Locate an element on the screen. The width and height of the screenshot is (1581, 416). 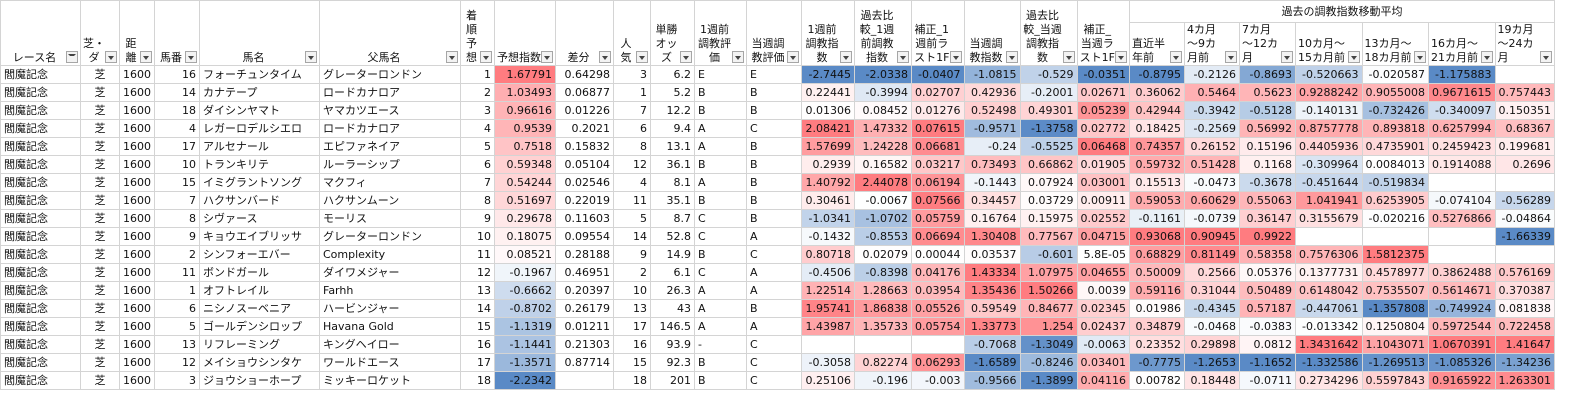
cell: 0.6257994 is located at coordinates (1462, 128).